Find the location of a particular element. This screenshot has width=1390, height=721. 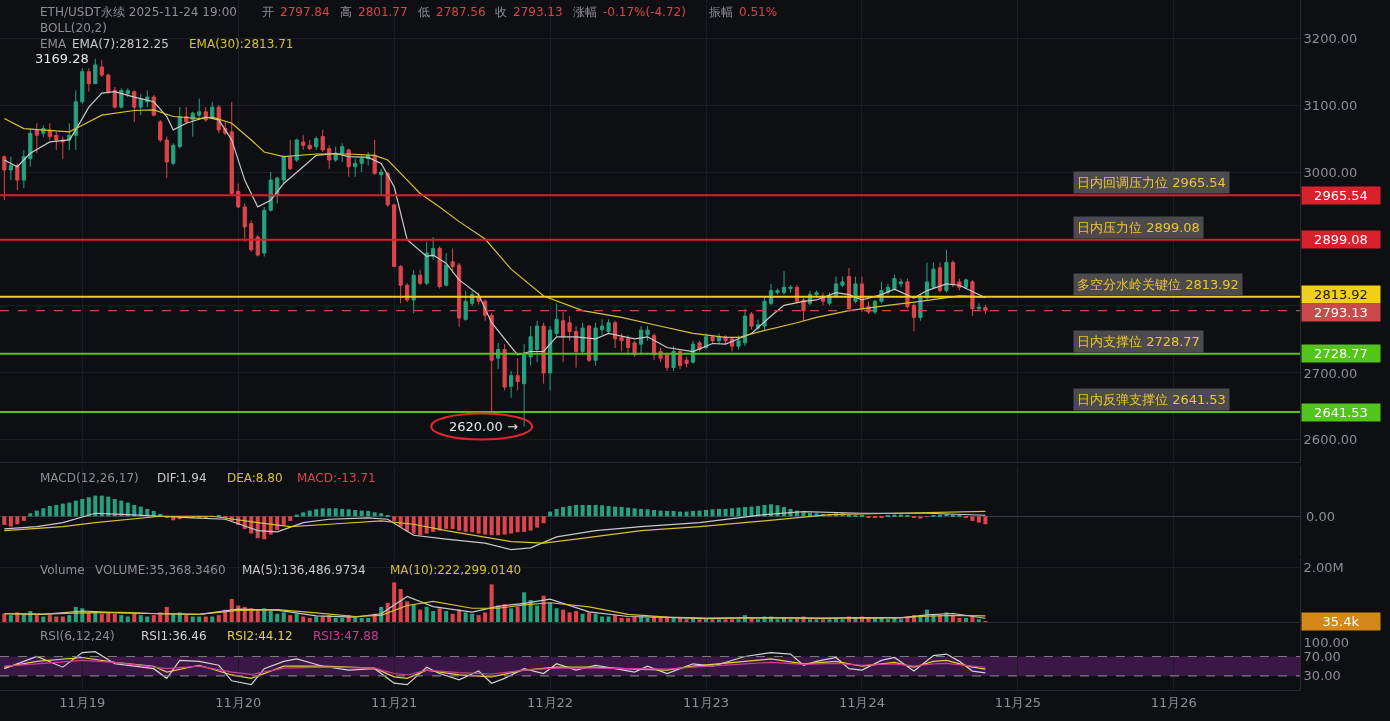

legend-title: RSI(6,12,24) is located at coordinates (77, 636).